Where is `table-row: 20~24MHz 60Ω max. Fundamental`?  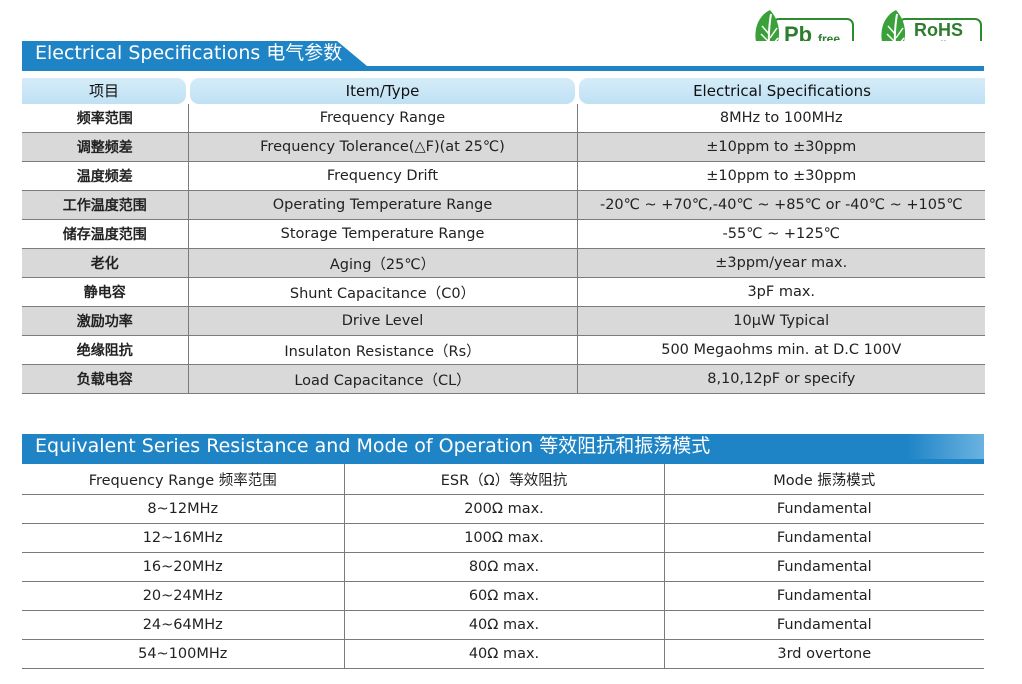 table-row: 20~24MHz 60Ω max. Fundamental is located at coordinates (503, 596).